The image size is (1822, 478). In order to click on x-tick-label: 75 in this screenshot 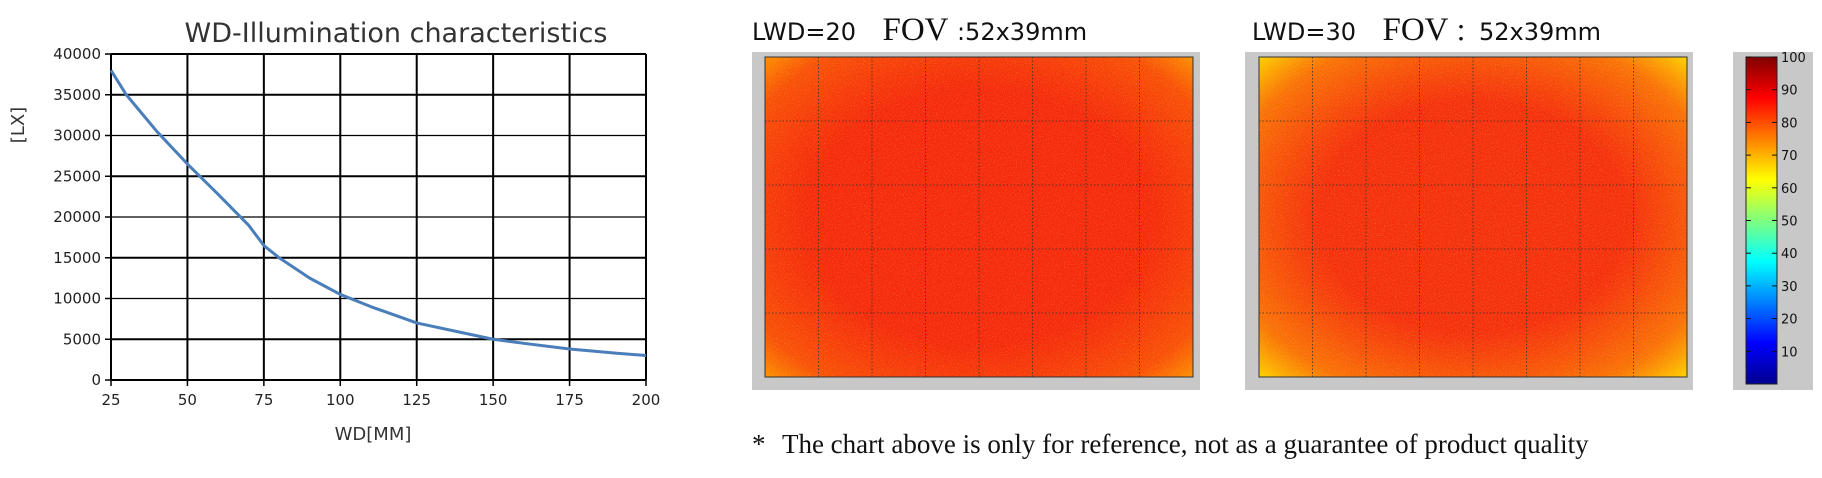, I will do `click(263, 400)`.